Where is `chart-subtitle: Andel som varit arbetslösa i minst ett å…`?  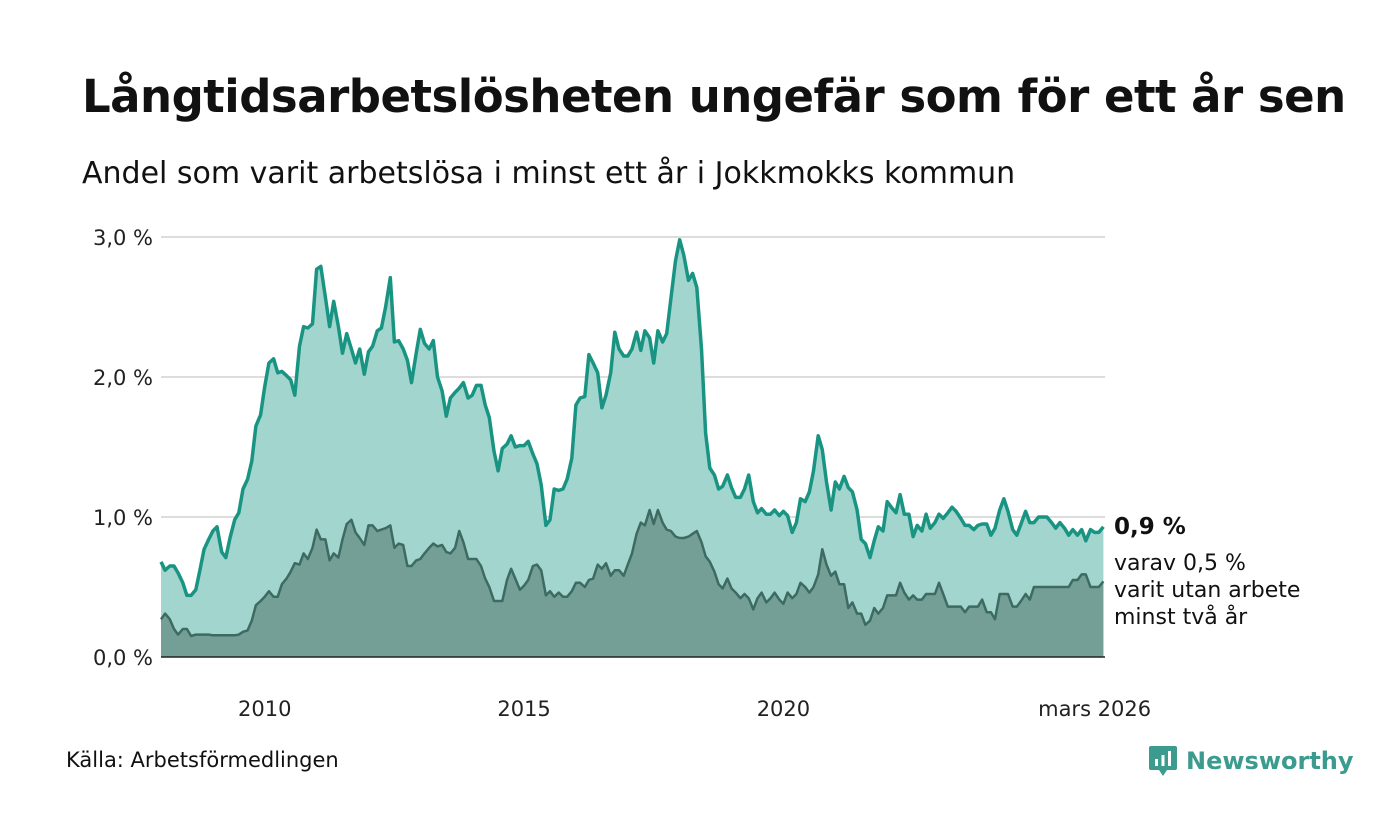 chart-subtitle: Andel som varit arbetslösa i minst ett å… is located at coordinates (549, 173).